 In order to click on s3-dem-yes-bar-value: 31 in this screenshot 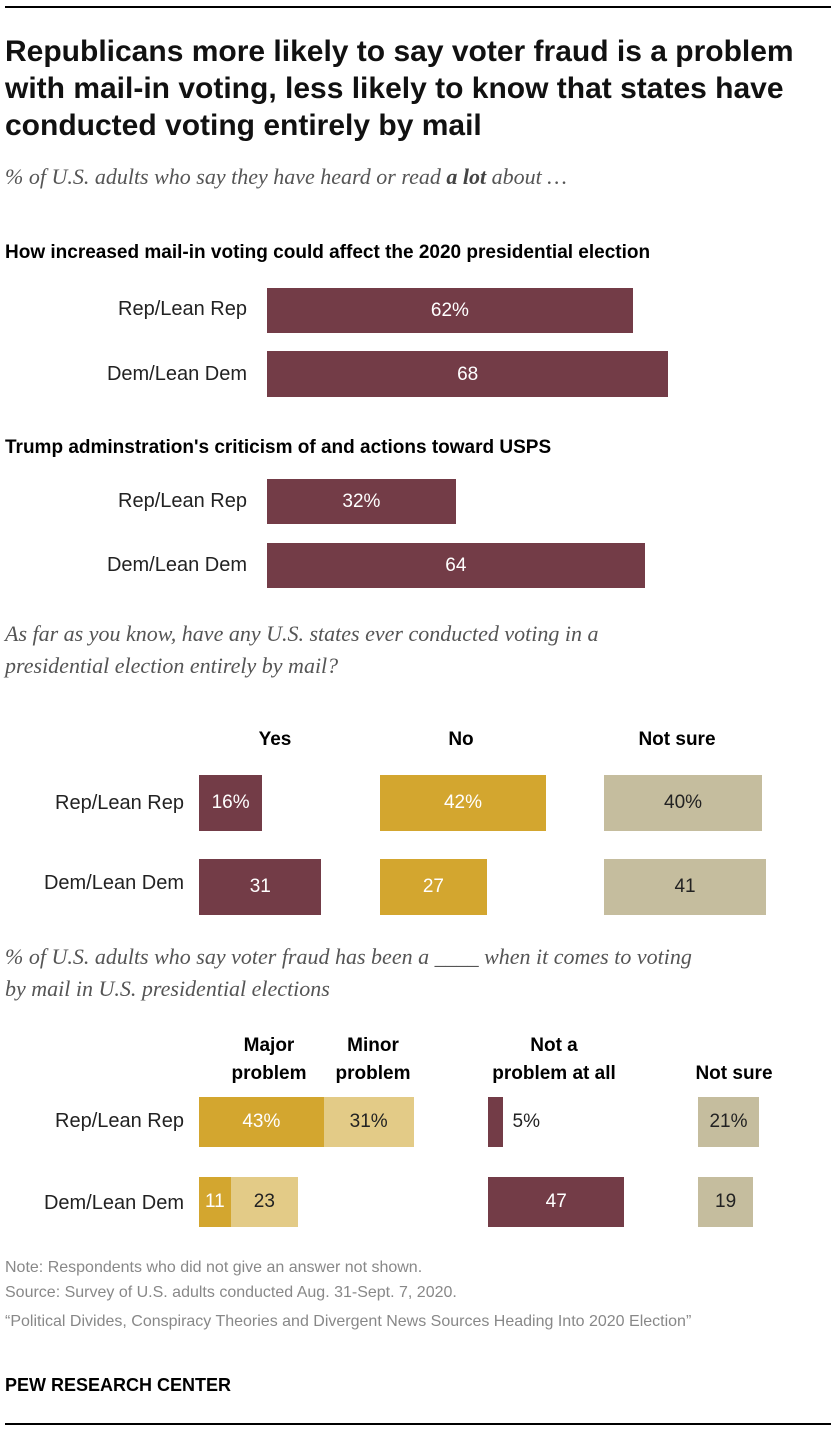, I will do `click(260, 886)`.